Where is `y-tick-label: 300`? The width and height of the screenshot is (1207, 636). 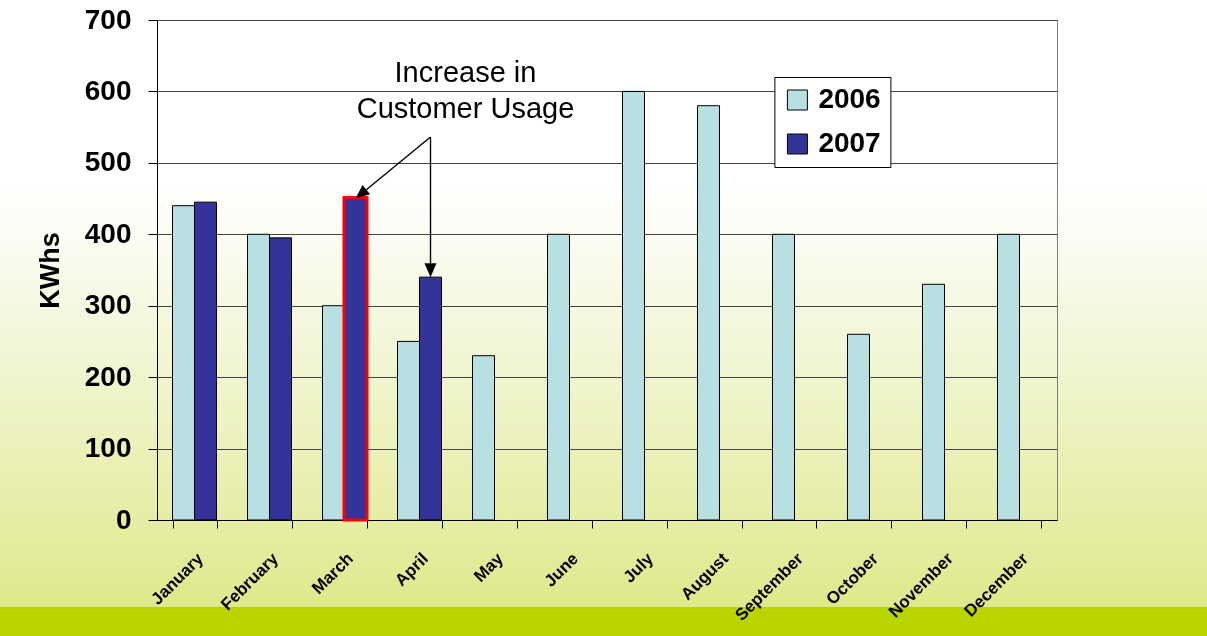
y-tick-label: 300 is located at coordinates (108, 305).